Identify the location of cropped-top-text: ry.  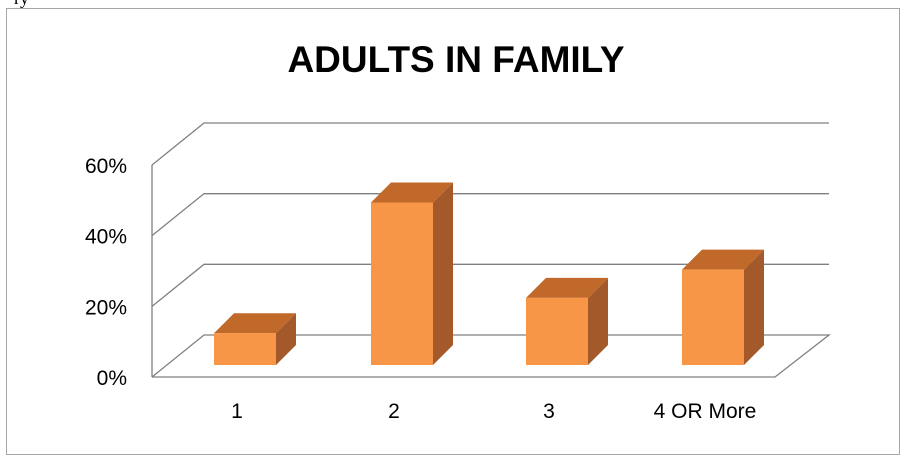
(21, 4).